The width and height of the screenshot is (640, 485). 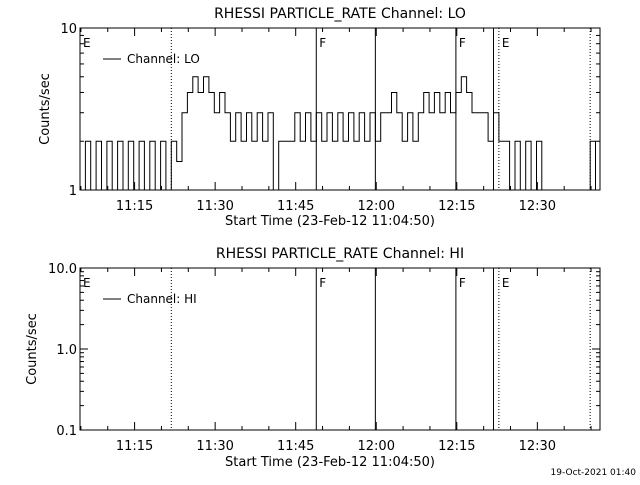 What do you see at coordinates (594, 473) in the screenshot?
I see `footer-timestamp: 19-Oct-2021 01:40` at bounding box center [594, 473].